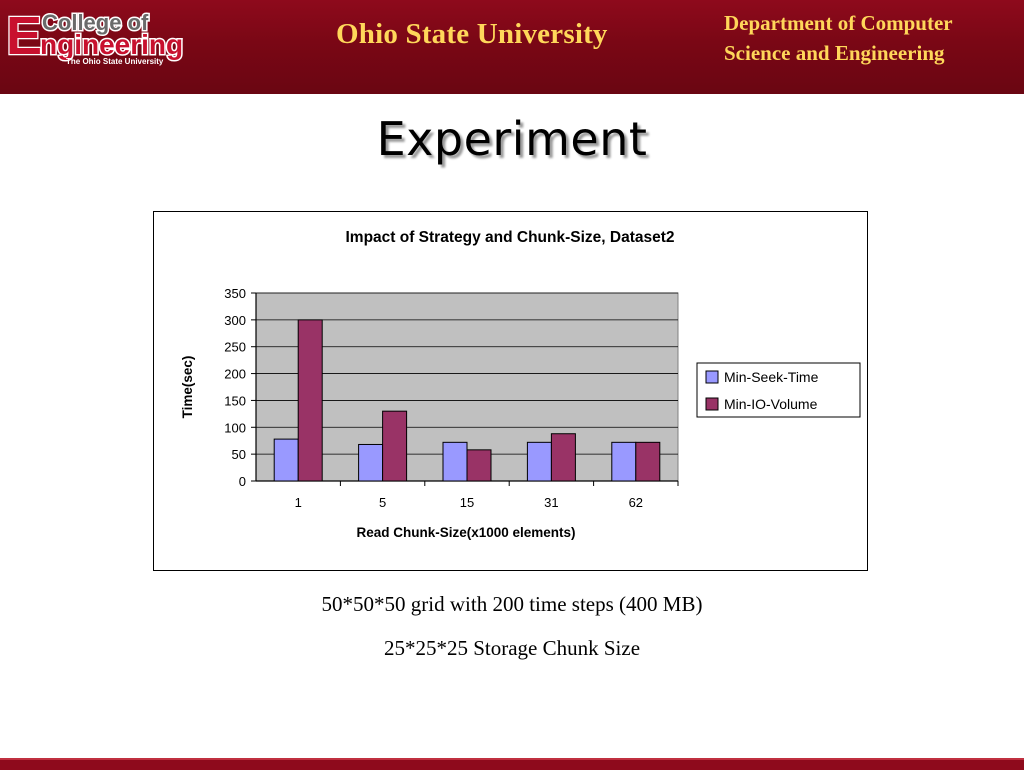 The height and width of the screenshot is (770, 1024). I want to click on x-tick-label: 31, so click(551, 502).